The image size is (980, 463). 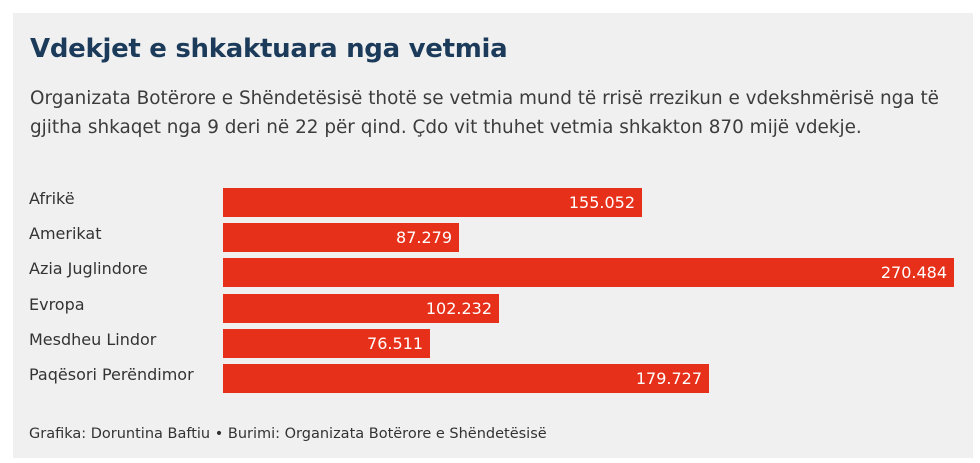 I want to click on value-label: 270.484, so click(x=913, y=272).